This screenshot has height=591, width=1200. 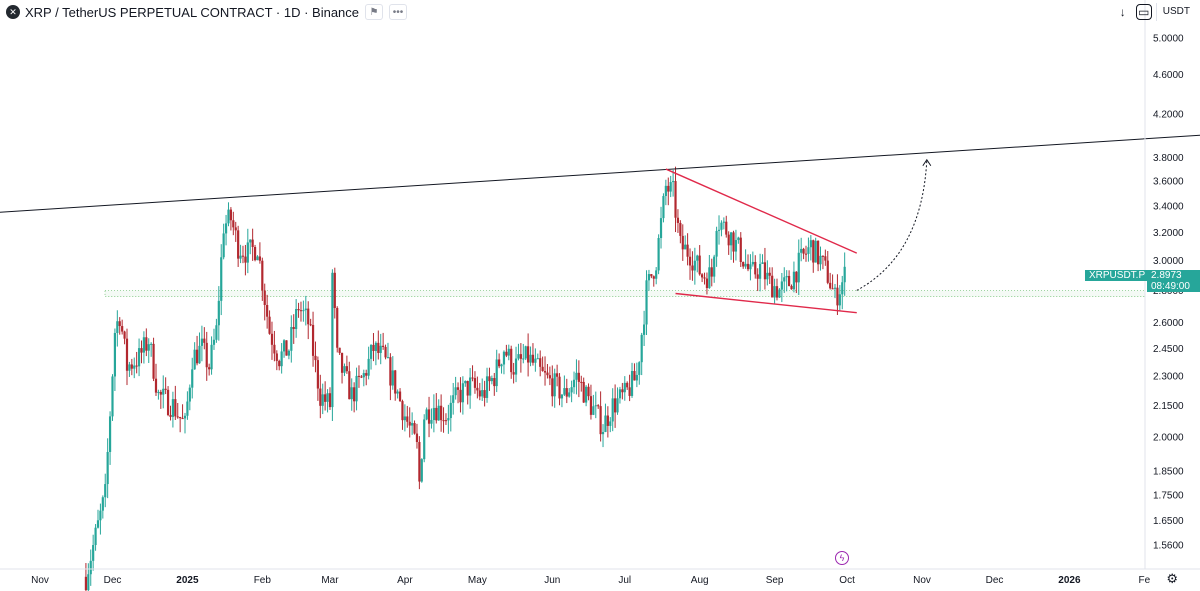 What do you see at coordinates (1177, 12) in the screenshot?
I see `currency-selector: USDT` at bounding box center [1177, 12].